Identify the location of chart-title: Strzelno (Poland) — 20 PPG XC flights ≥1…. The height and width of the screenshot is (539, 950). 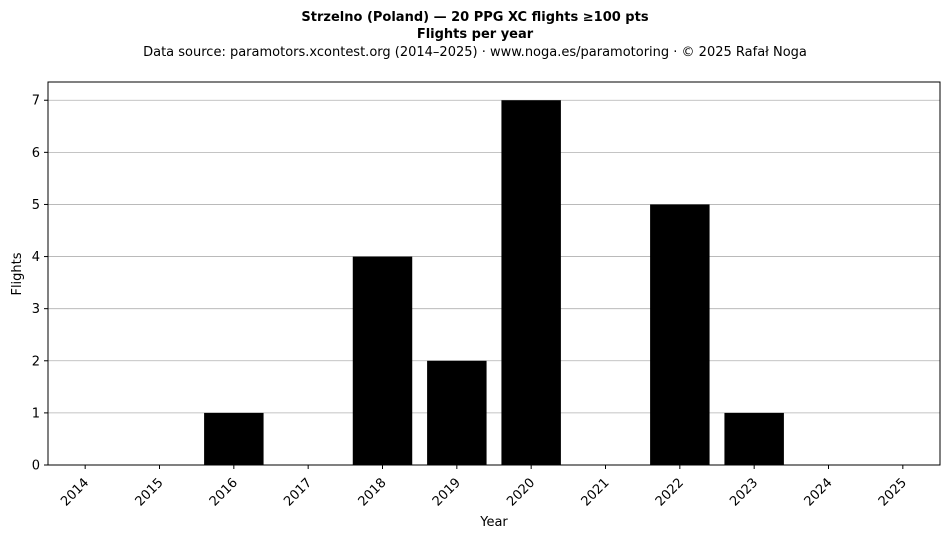
(474, 17).